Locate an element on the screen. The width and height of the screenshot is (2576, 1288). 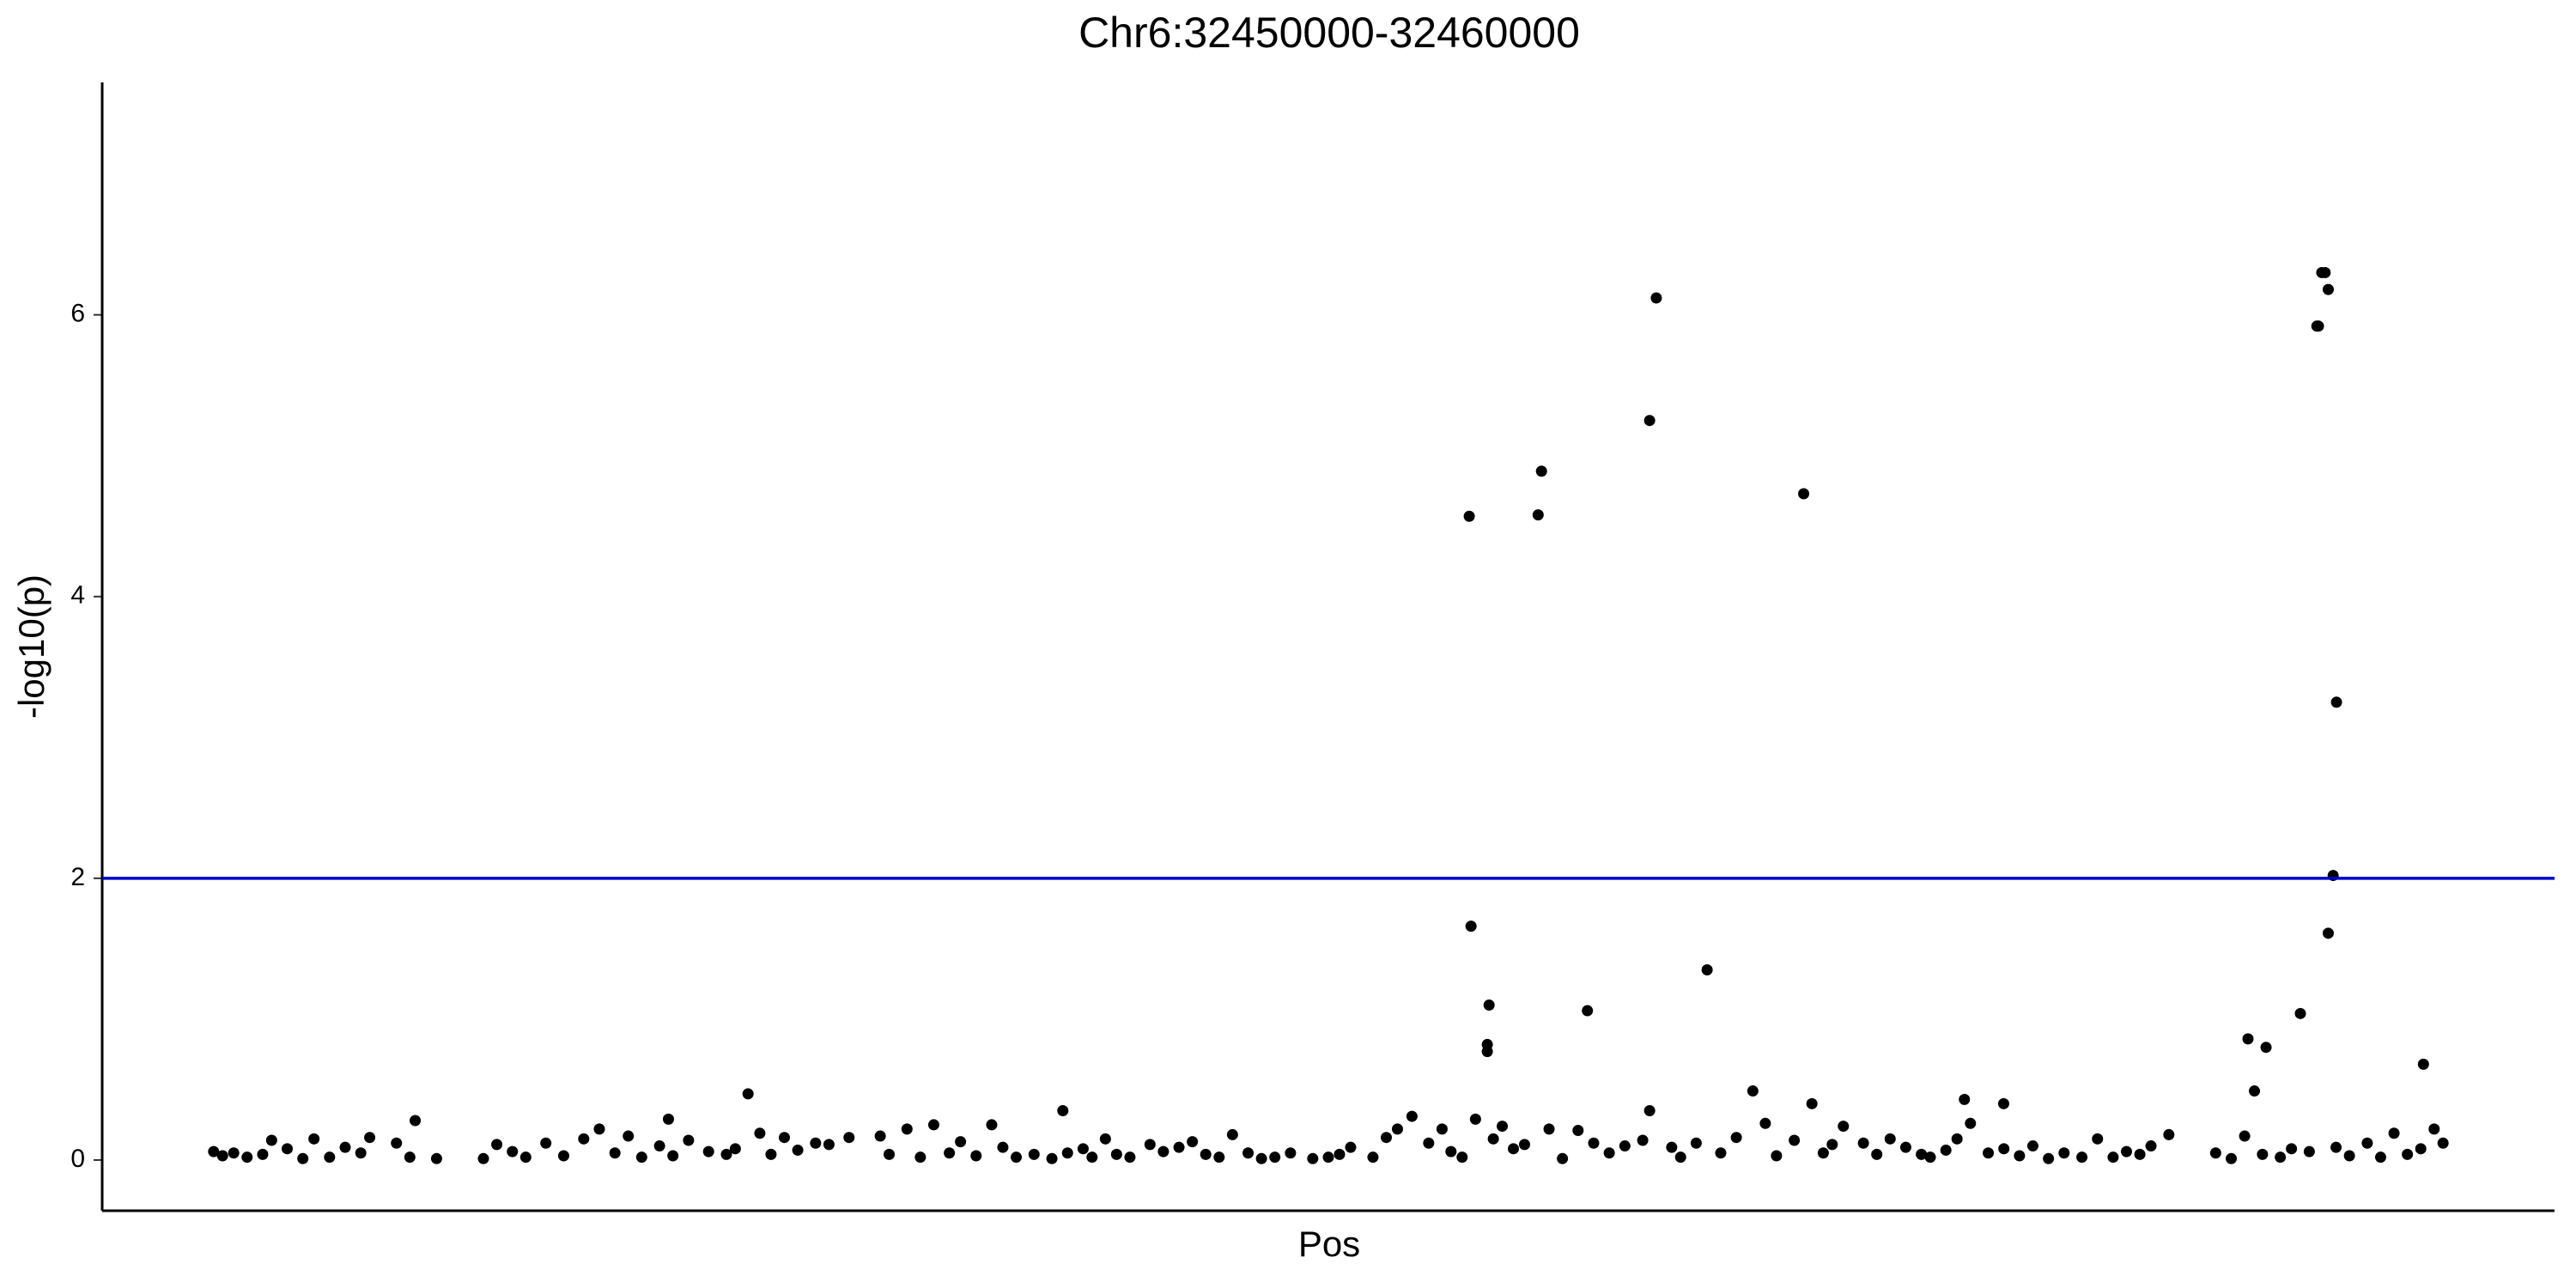
y-tick-label: 6 is located at coordinates (77, 314).